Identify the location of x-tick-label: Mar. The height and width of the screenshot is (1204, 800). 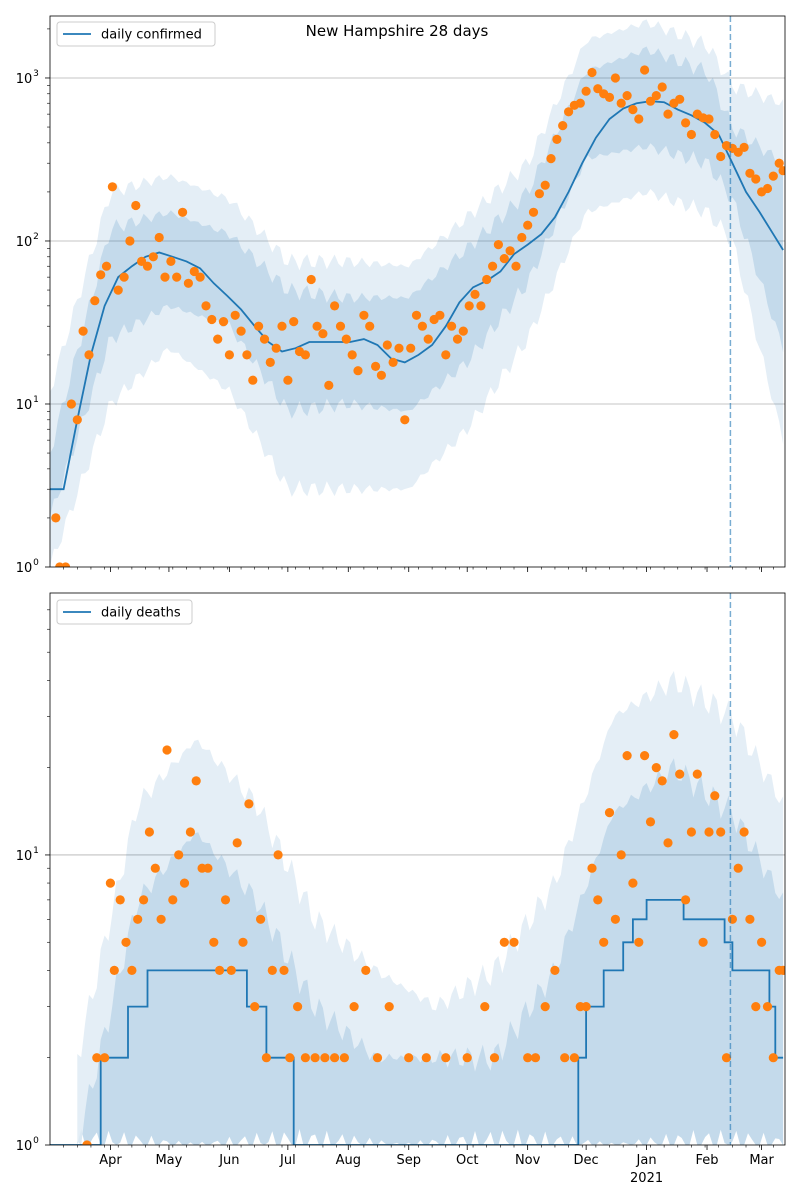
(761, 1160).